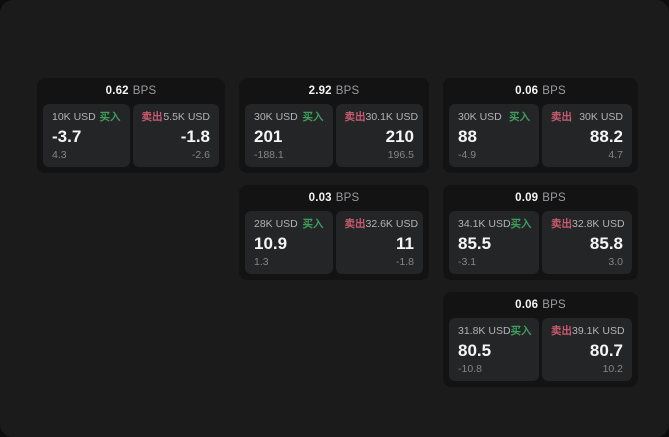 The image size is (669, 437). What do you see at coordinates (484, 224) in the screenshot?
I see `buy-amount: 34.1K USD` at bounding box center [484, 224].